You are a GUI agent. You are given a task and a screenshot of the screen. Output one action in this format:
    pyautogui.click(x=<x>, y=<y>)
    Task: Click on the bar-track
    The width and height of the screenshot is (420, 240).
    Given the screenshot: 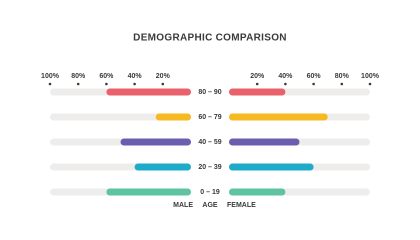 What is the action you would take?
    pyautogui.click(x=120, y=117)
    